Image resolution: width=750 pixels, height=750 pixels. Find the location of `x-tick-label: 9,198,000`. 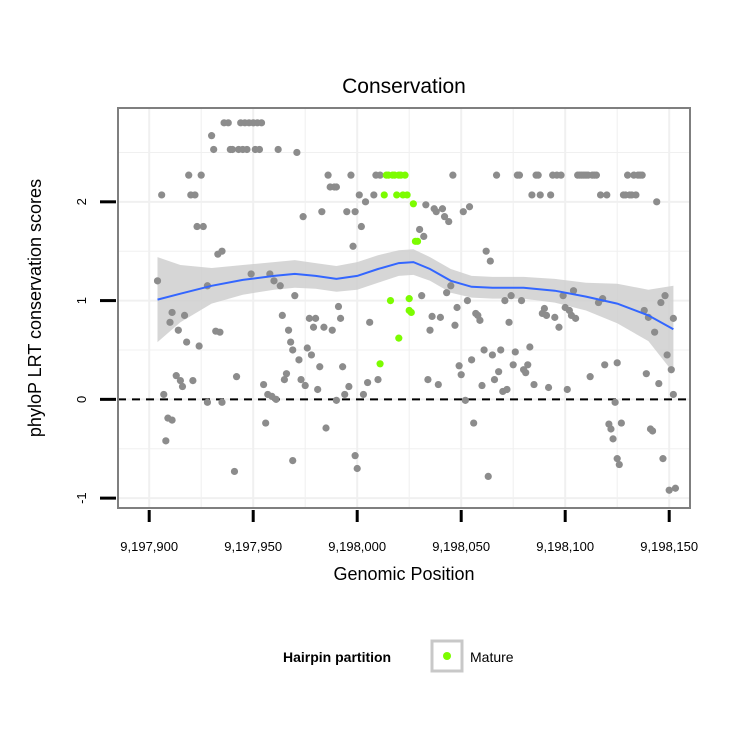

x-tick-label: 9,198,000 is located at coordinates (357, 546).